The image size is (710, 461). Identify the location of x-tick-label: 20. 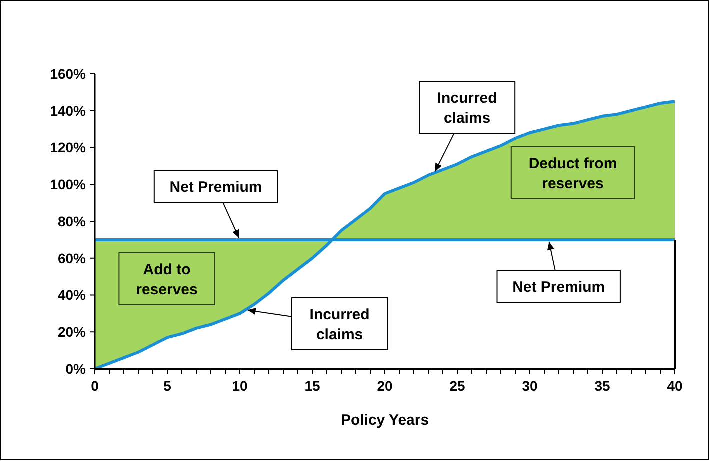
(385, 386).